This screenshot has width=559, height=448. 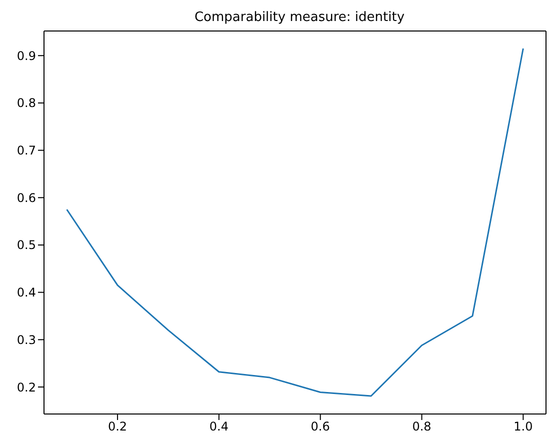 I want to click on y-tick-label: 0.5, so click(x=26, y=245).